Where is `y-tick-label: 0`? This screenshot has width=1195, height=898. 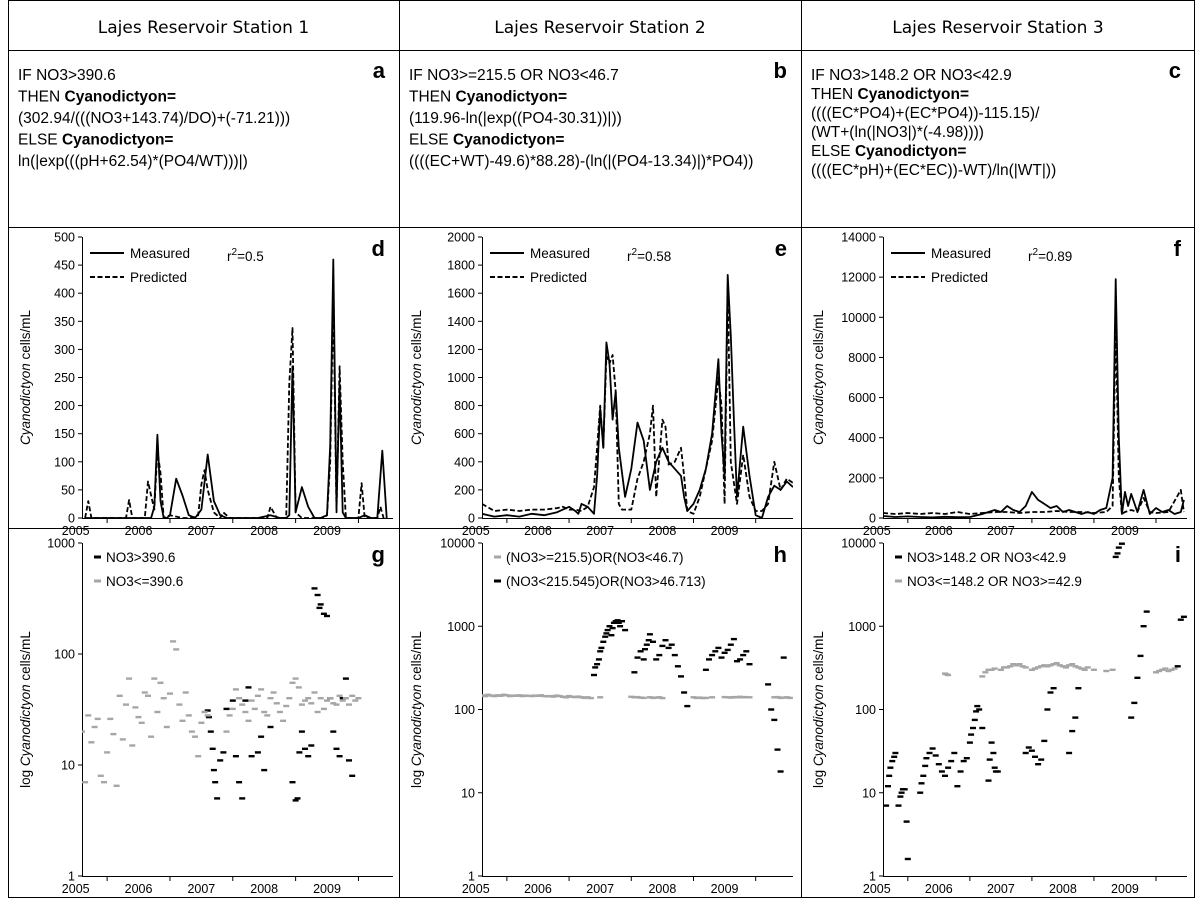 y-tick-label: 0 is located at coordinates (71, 519).